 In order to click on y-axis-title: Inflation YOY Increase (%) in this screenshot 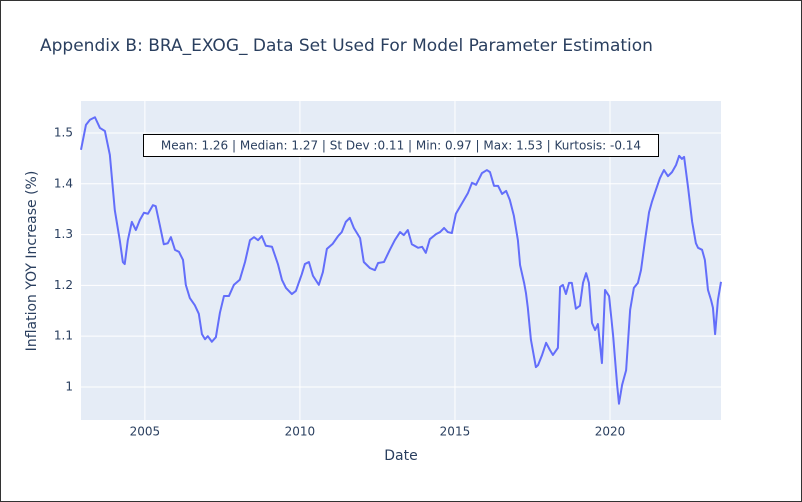, I will do `click(32, 261)`.